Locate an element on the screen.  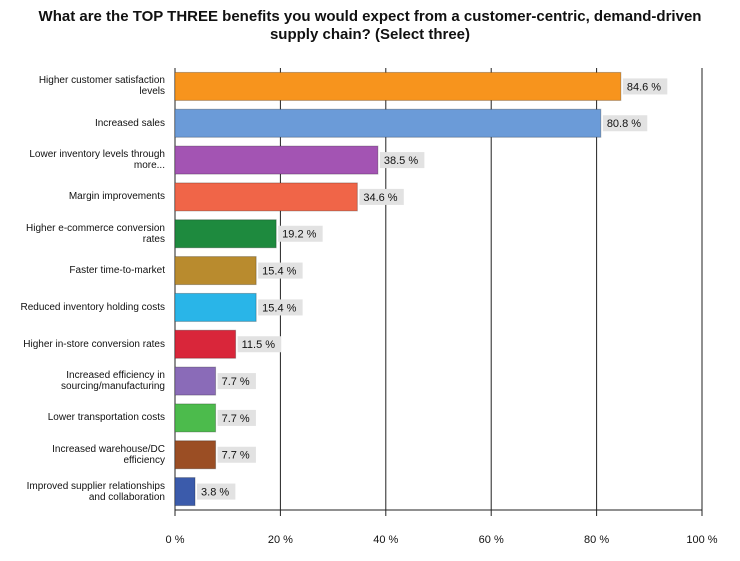
value-label: 11.5 % is located at coordinates (259, 345).